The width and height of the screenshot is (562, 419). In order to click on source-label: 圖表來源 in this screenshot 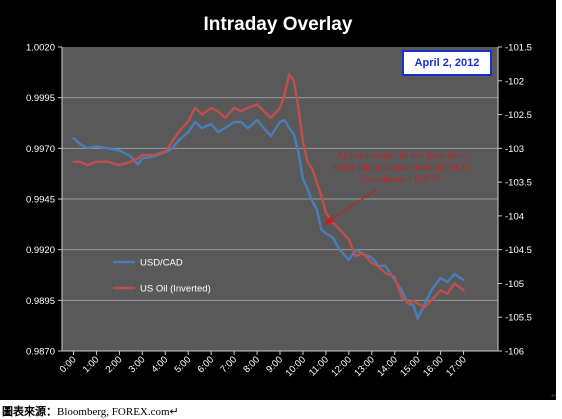, I will do `click(24, 412)`.